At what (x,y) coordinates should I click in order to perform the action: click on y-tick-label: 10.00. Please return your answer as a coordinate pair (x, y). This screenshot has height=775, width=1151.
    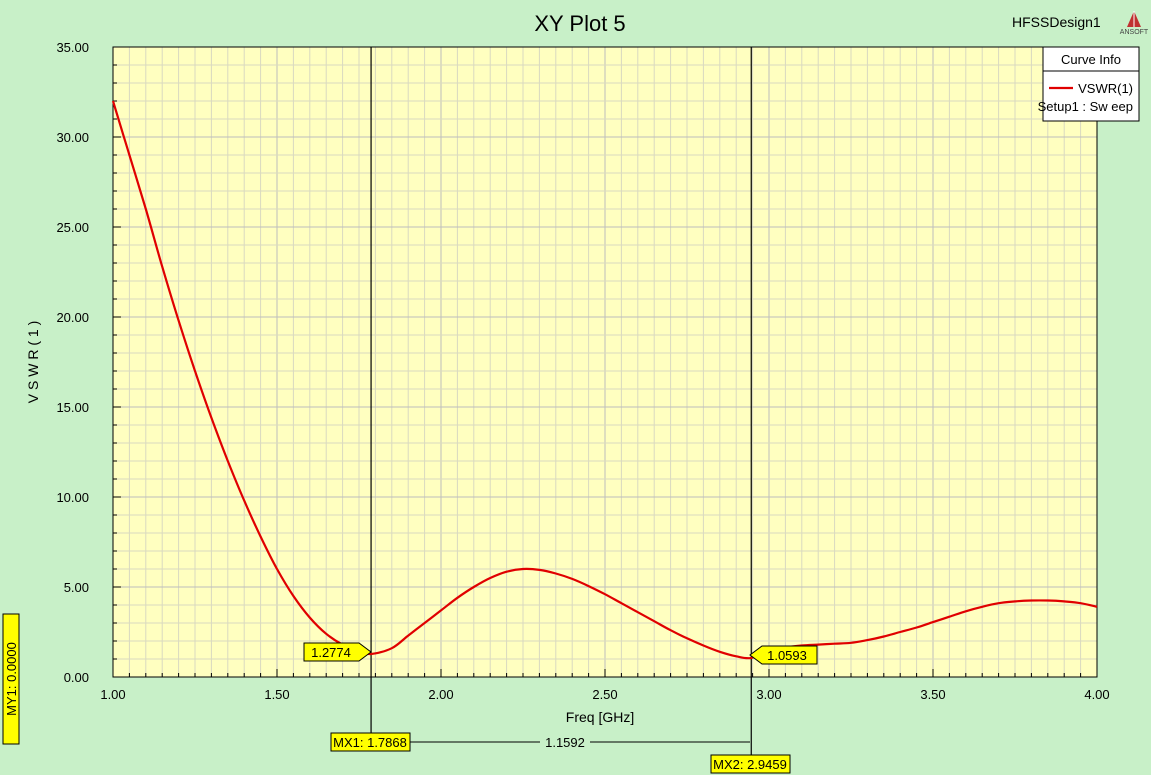
    Looking at the image, I should click on (72, 497).